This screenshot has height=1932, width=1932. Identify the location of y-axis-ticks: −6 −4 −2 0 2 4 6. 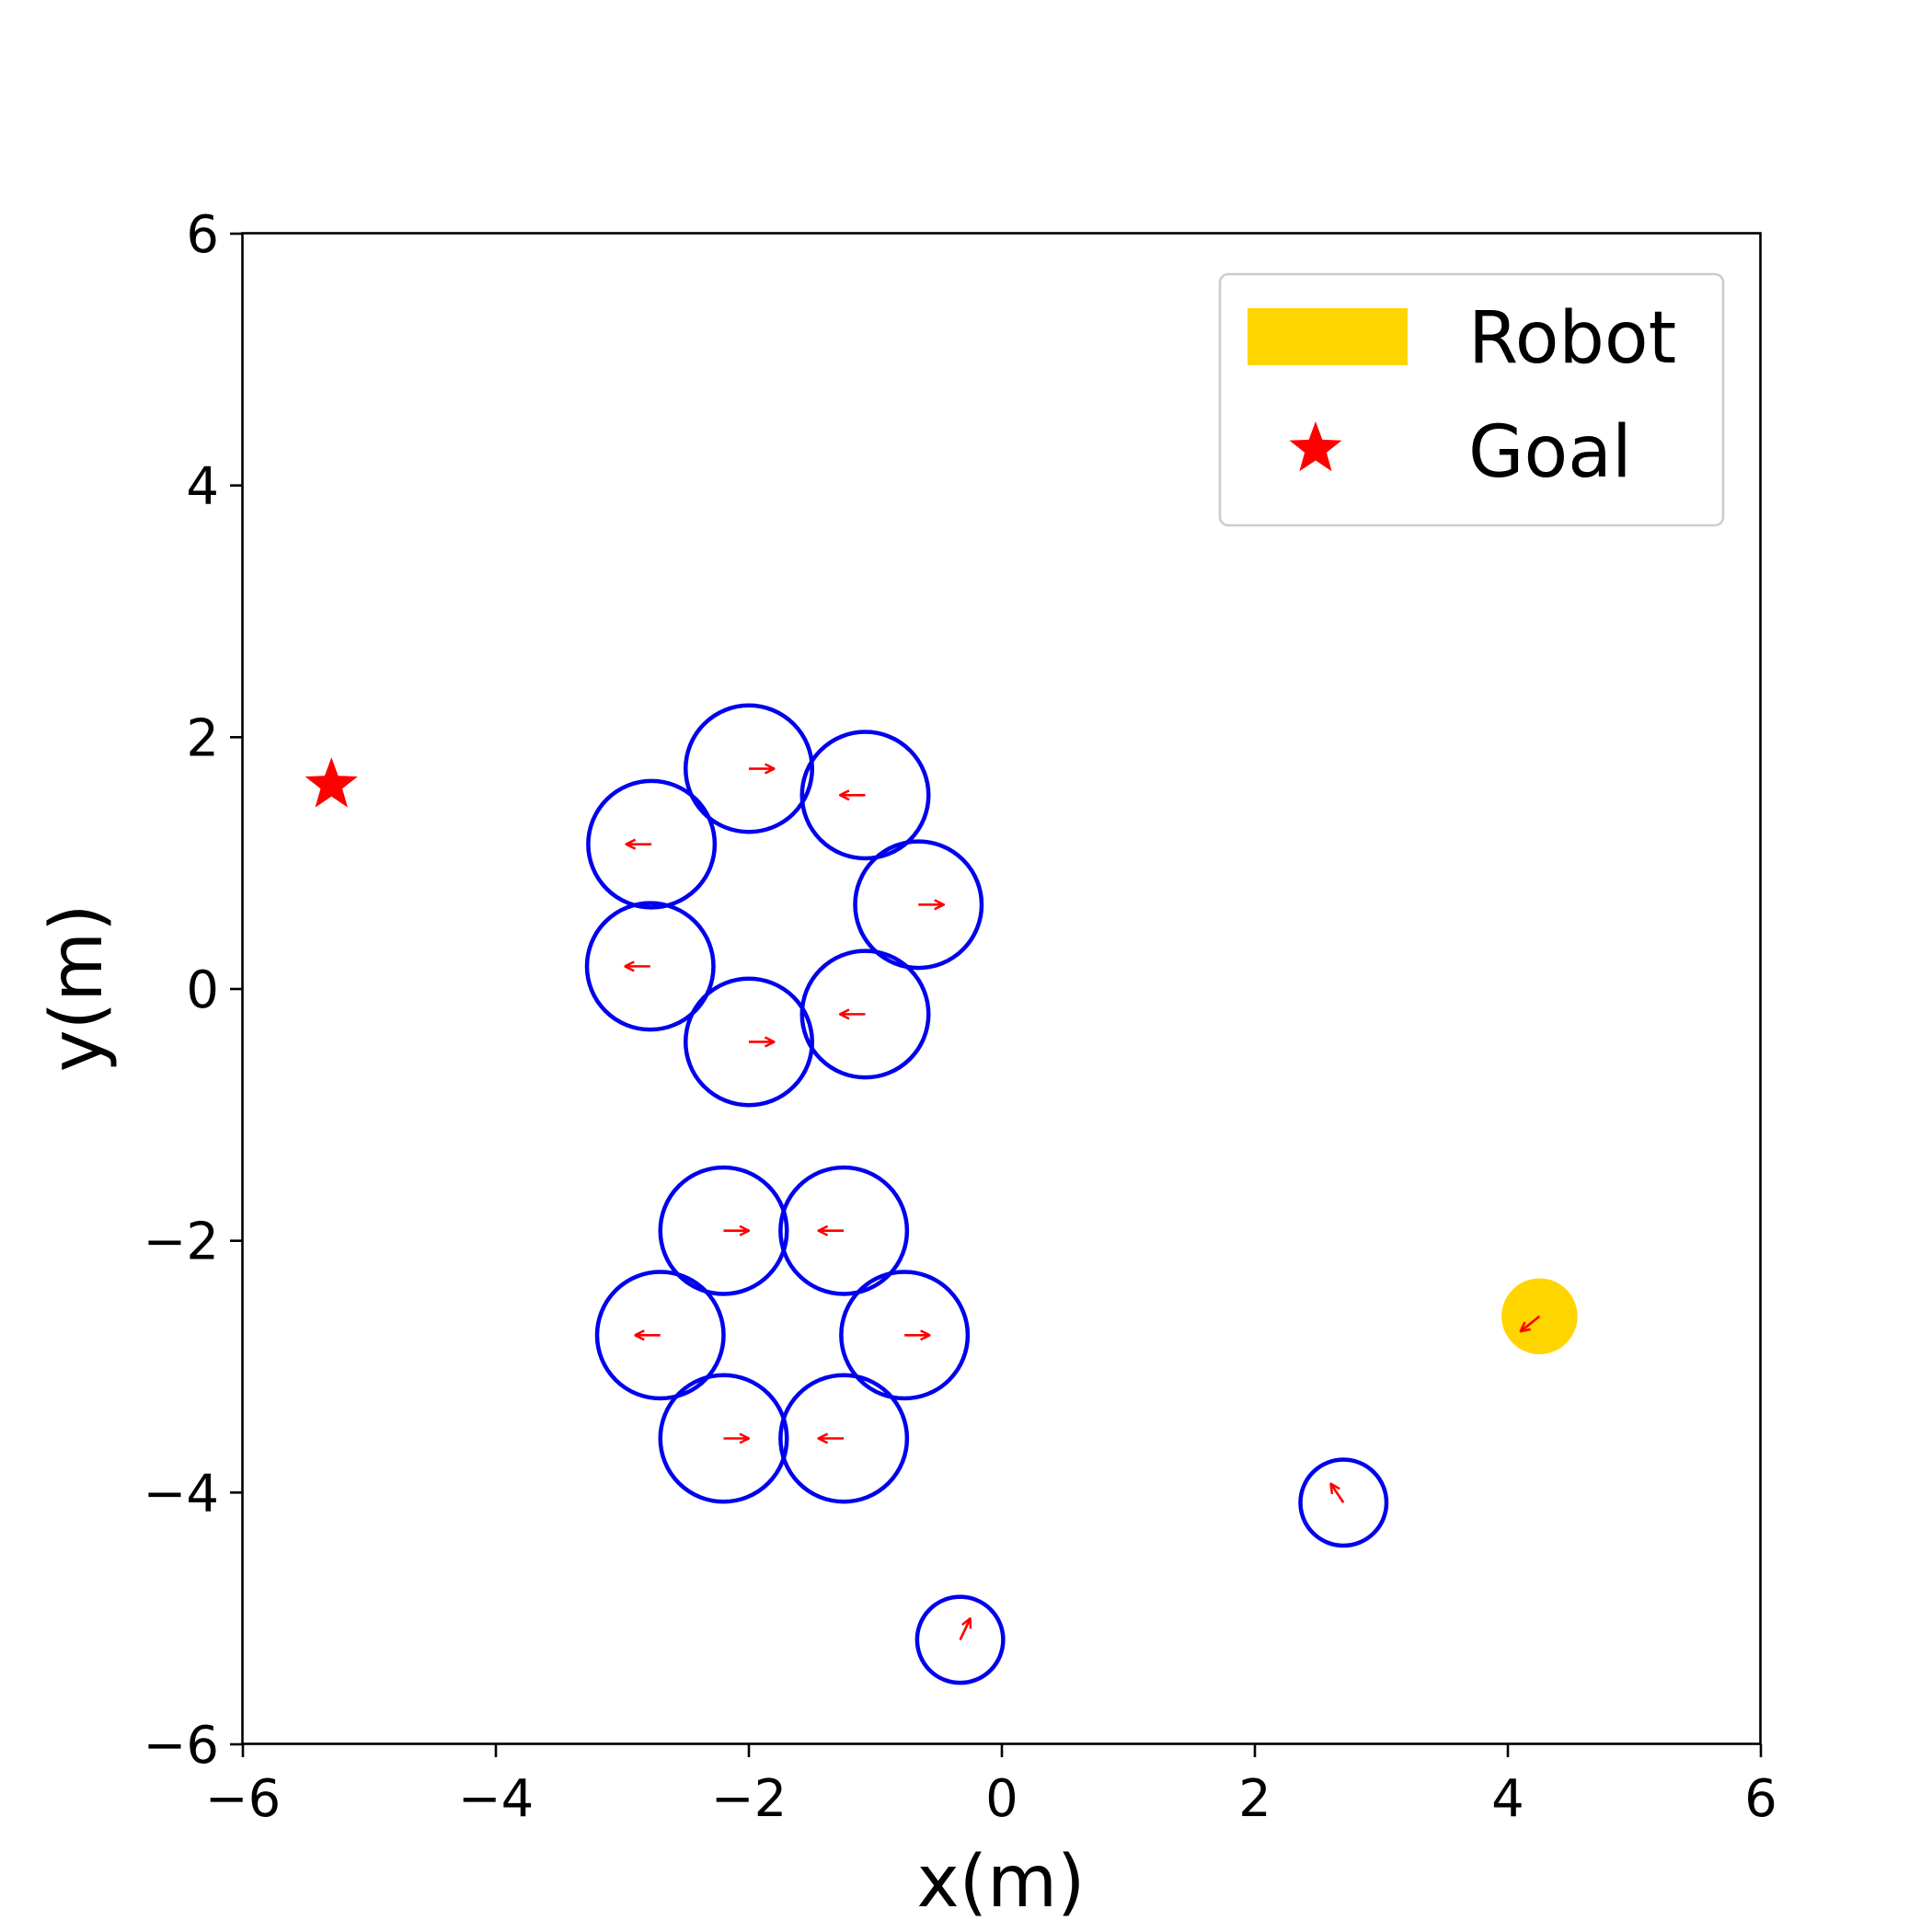
(193, 991).